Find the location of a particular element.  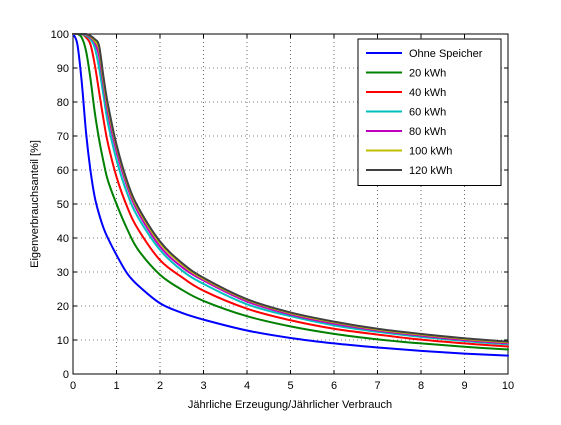

legend-label-5: 100 kWh is located at coordinates (430, 152).